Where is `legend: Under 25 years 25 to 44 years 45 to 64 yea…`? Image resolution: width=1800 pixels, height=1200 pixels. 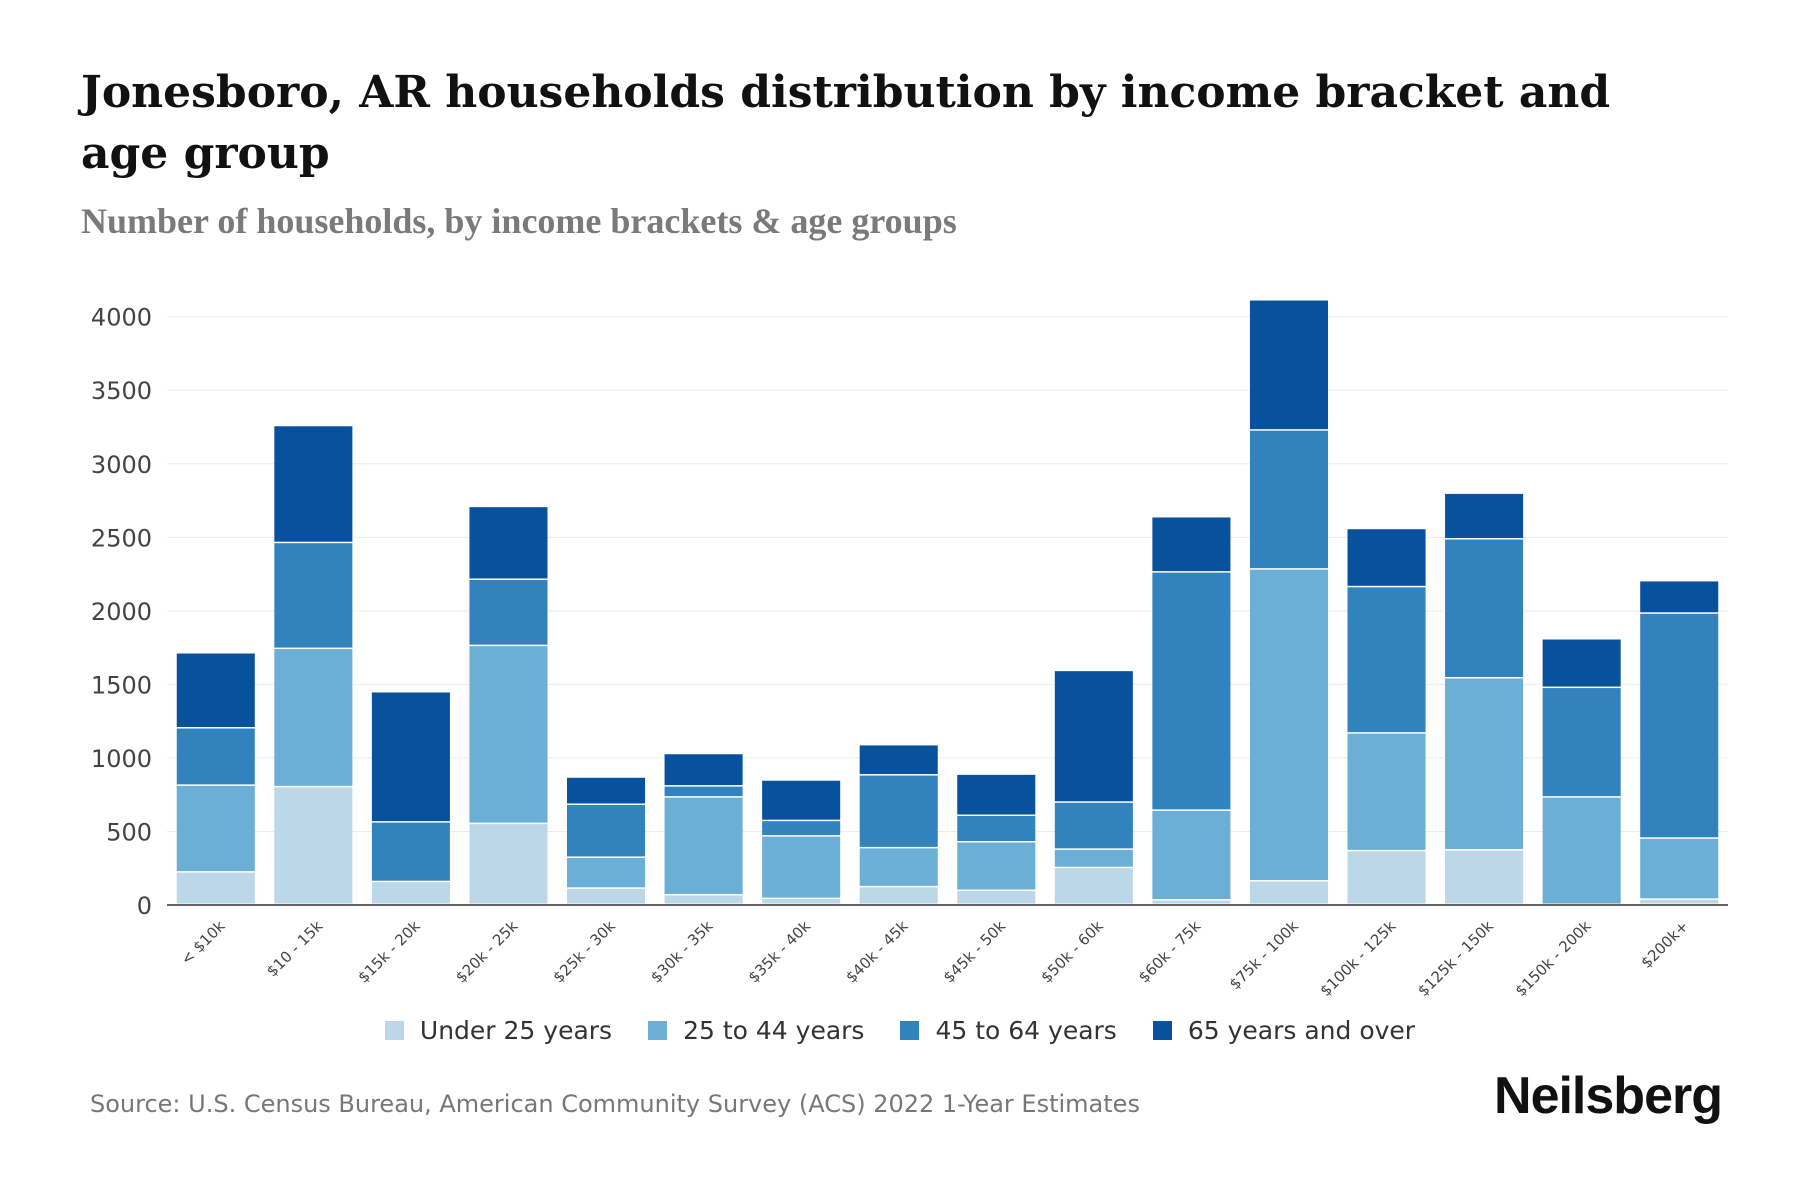
legend: Under 25 years 25 to 44 years 45 to 64 yea… is located at coordinates (900, 1030).